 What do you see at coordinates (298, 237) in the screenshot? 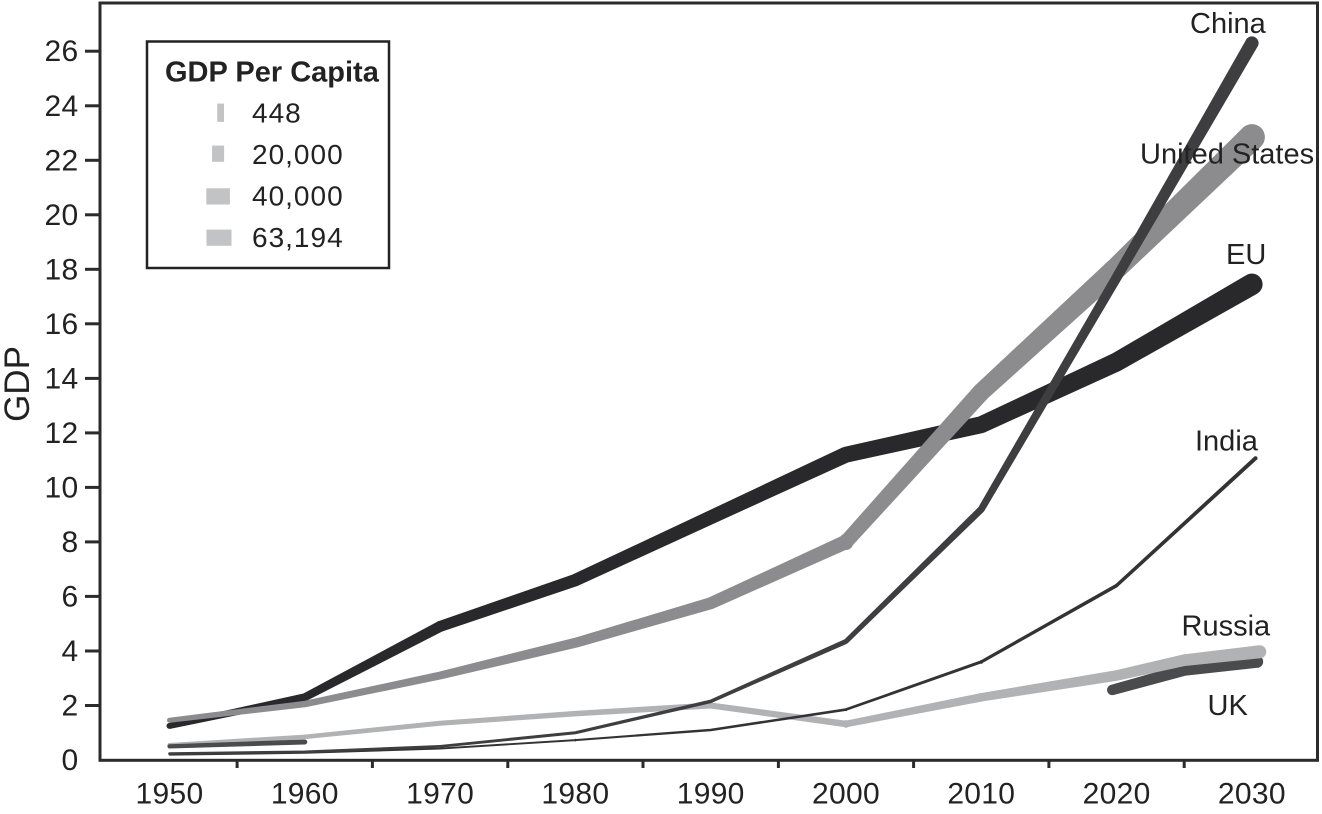
I see `svg-text: 63,194` at bounding box center [298, 237].